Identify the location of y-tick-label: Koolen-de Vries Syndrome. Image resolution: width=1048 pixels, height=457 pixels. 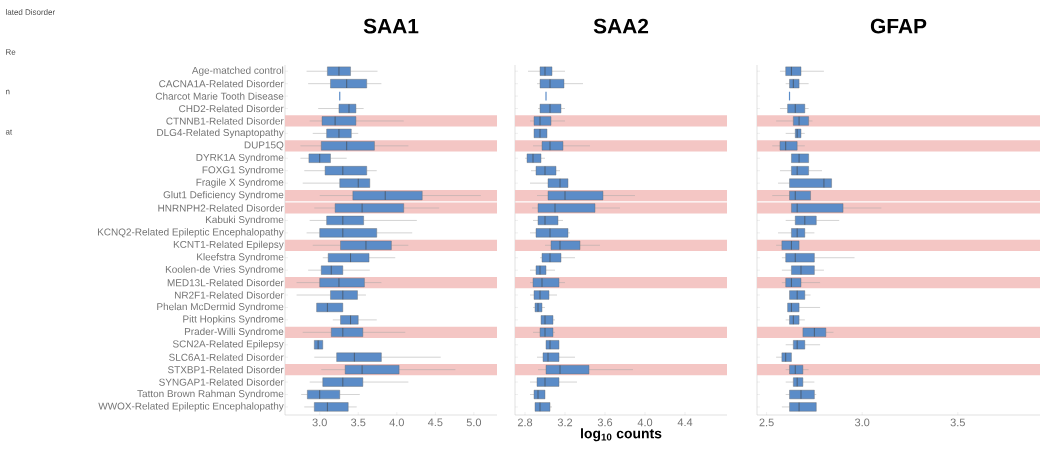
(224, 270).